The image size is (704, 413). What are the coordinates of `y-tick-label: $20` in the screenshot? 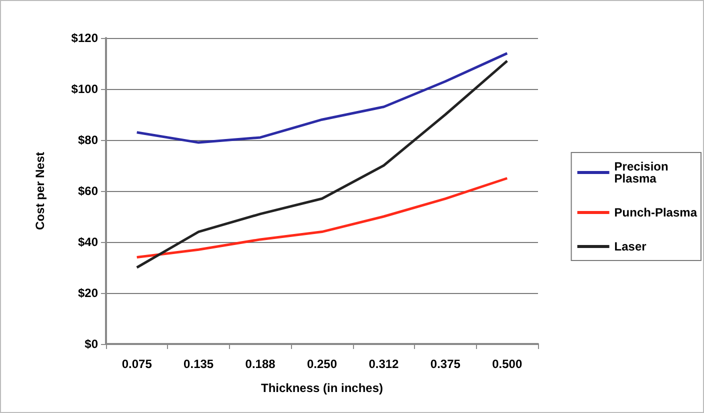 It's located at (88, 293).